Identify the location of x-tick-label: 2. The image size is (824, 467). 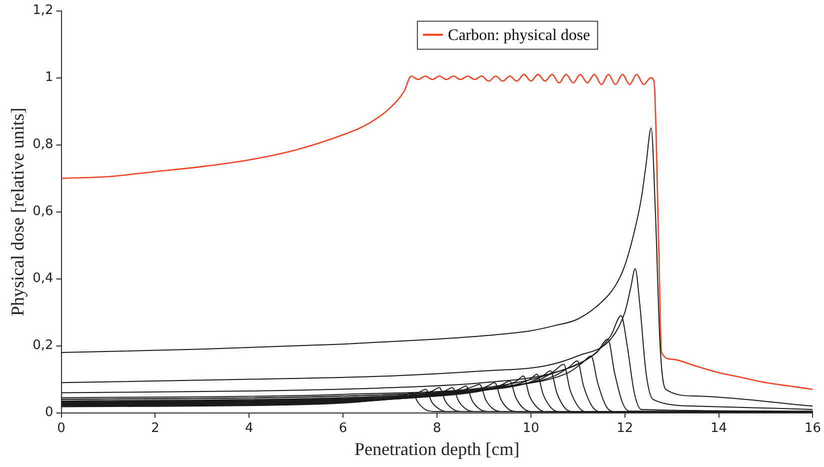
(155, 428).